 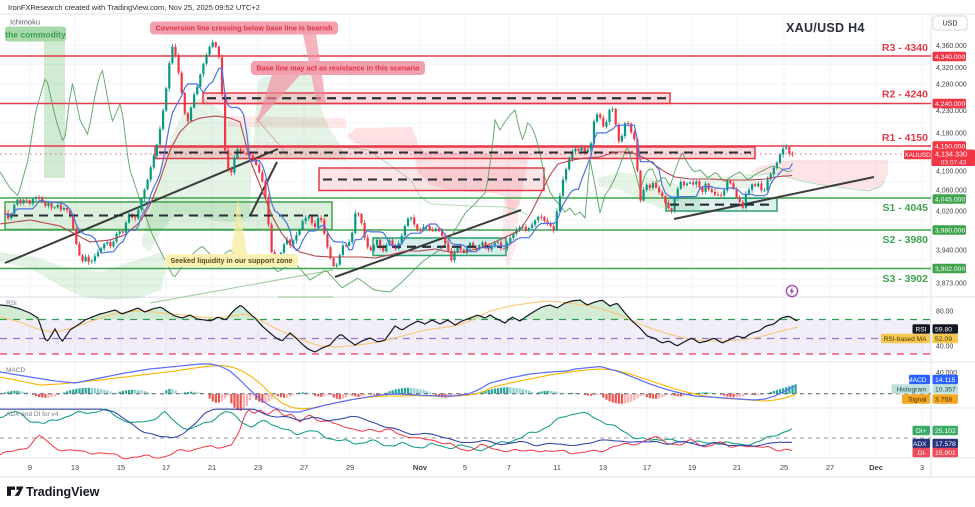 I want to click on svg-text: 23, so click(x=258, y=467).